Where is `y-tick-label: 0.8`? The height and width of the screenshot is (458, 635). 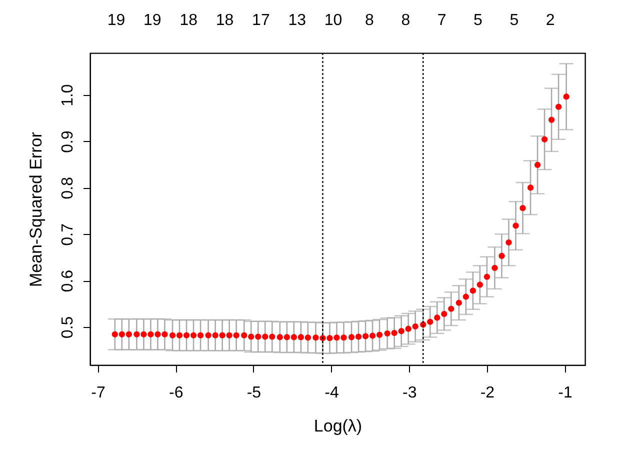 y-tick-label: 0.8 is located at coordinates (68, 188).